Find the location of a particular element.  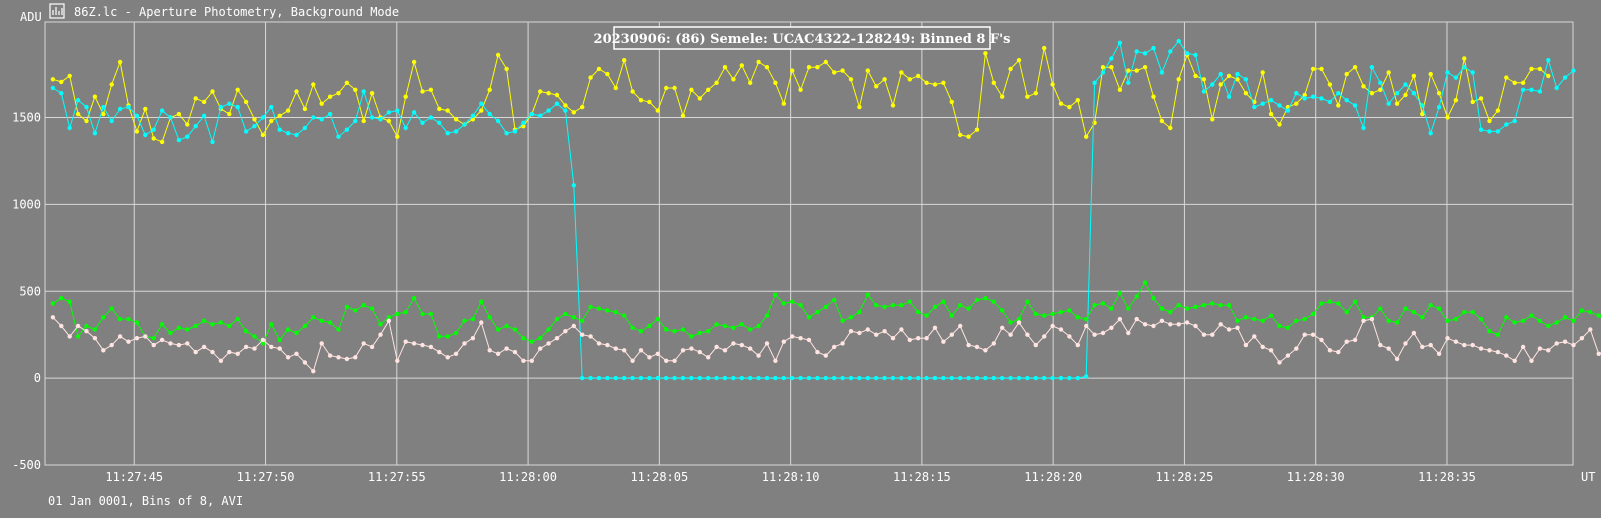

series-line is located at coordinates (826, 344).